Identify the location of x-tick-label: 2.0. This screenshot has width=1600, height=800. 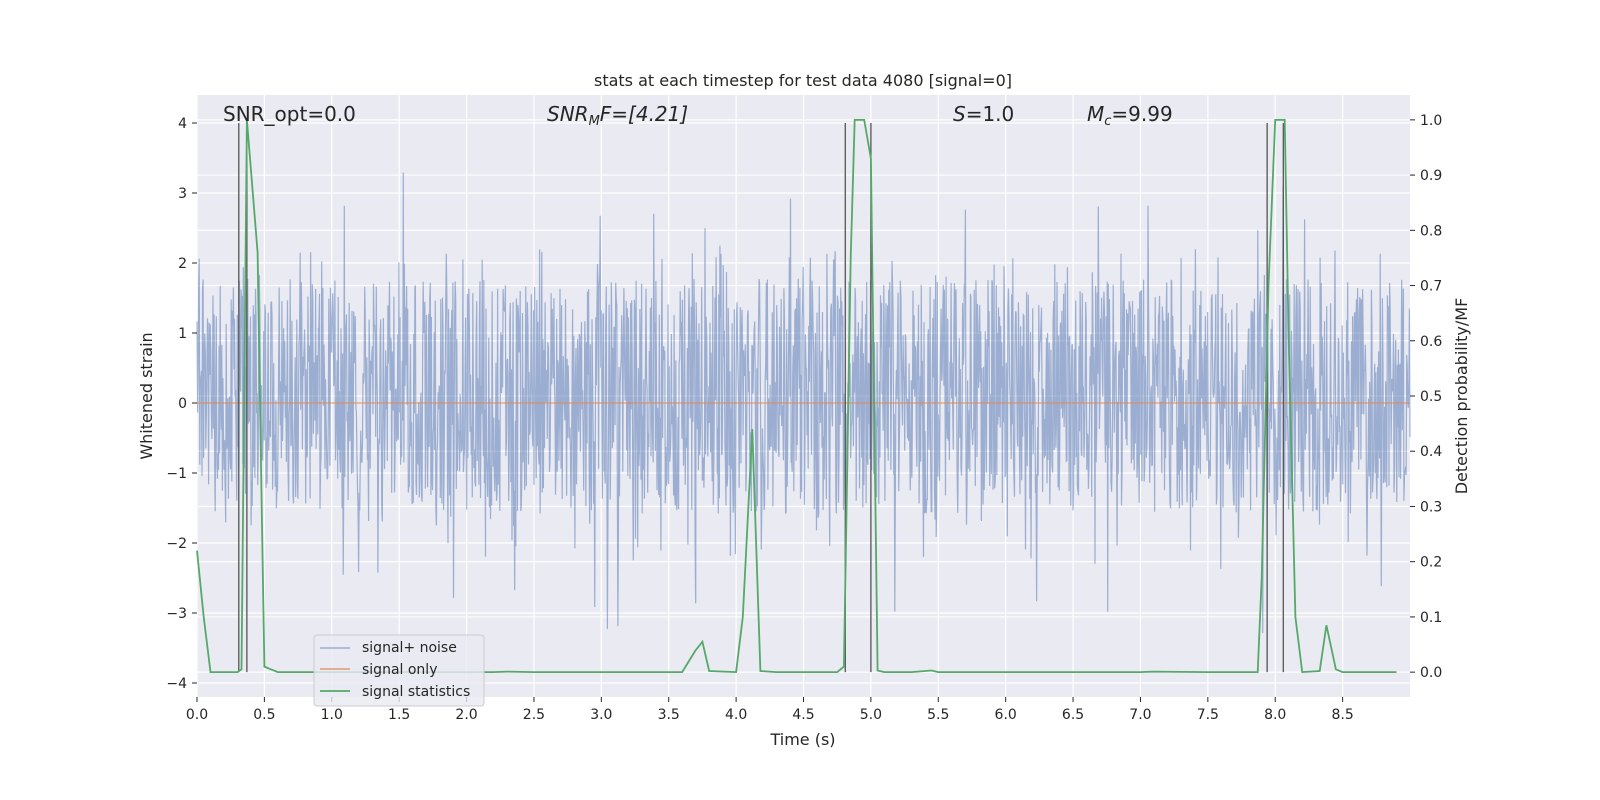
(466, 715).